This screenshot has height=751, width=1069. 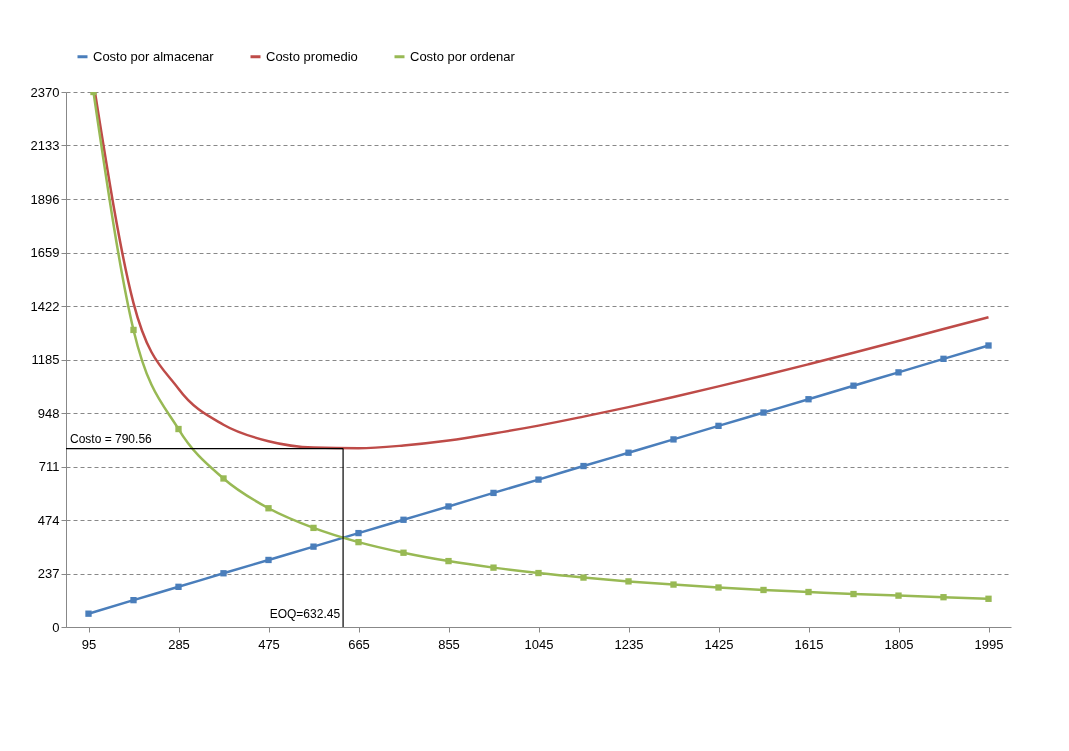 I want to click on y-tick-label: 2133, so click(x=45, y=145).